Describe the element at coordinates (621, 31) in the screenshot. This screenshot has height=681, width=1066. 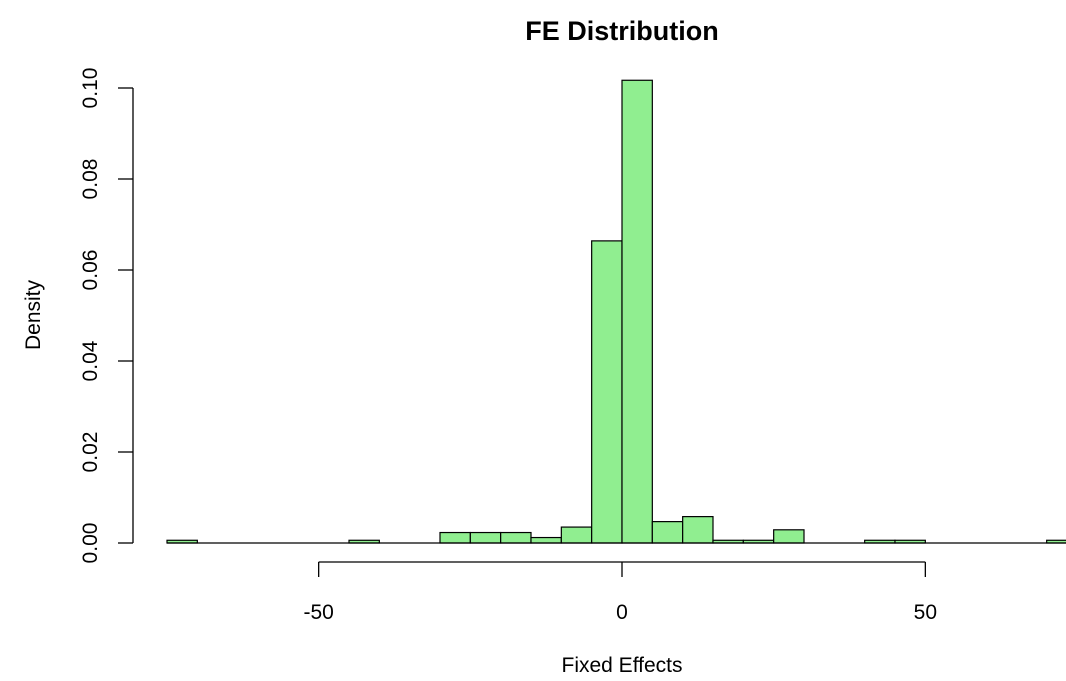
I see `chart-title: FE Distribution` at that location.